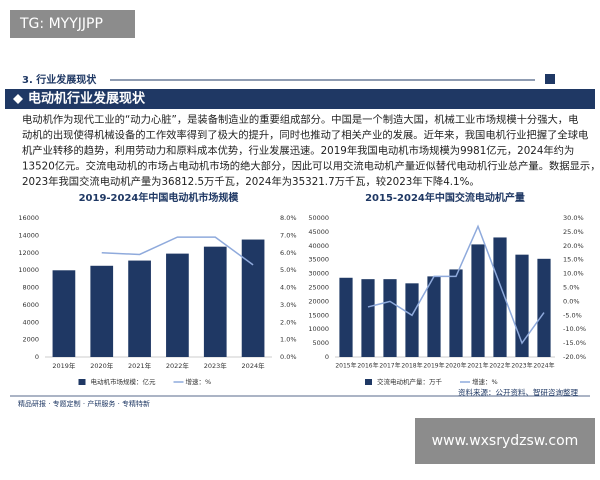  What do you see at coordinates (318, 315) in the screenshot?
I see `y-tick-label: 15000` at bounding box center [318, 315].